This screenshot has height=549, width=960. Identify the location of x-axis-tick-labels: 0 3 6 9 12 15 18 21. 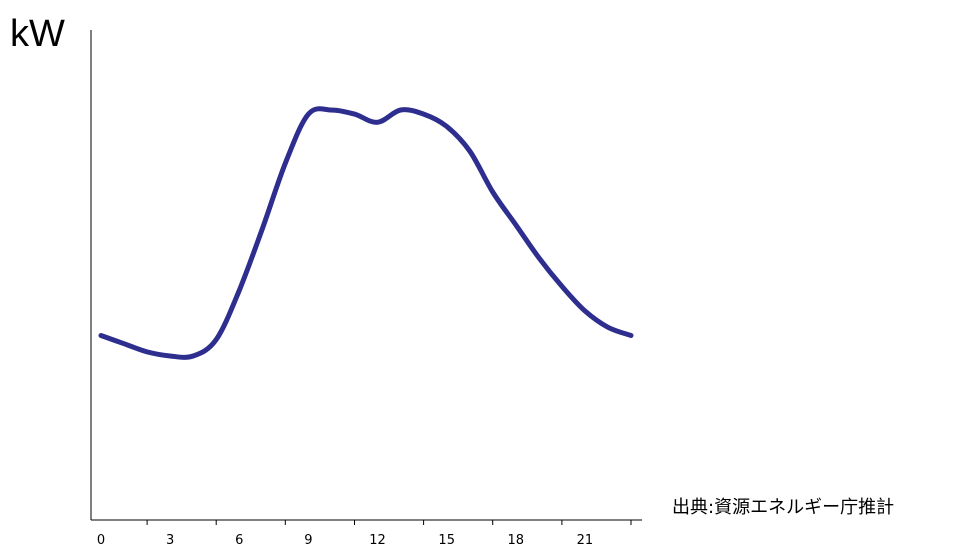
(345, 540).